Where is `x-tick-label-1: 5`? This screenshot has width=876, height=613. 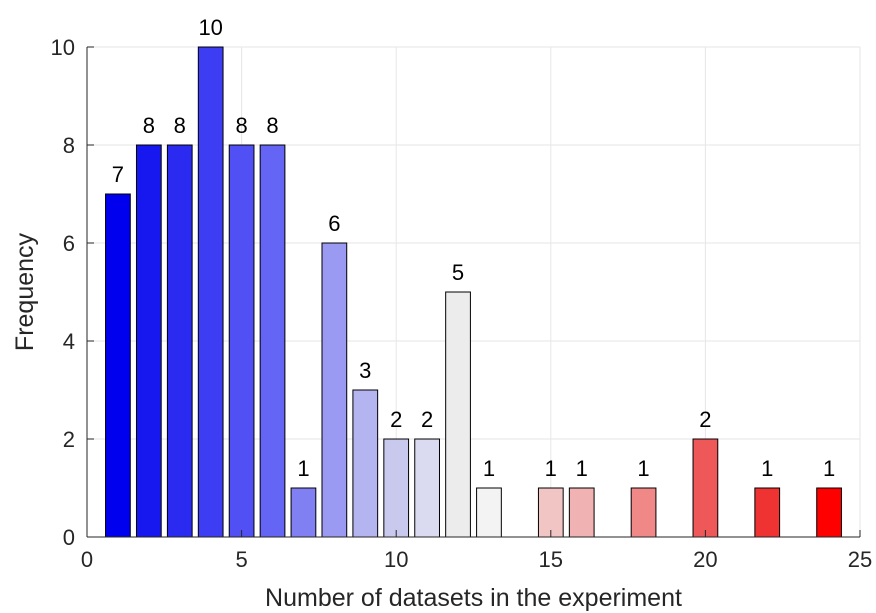 x-tick-label-1: 5 is located at coordinates (241, 559).